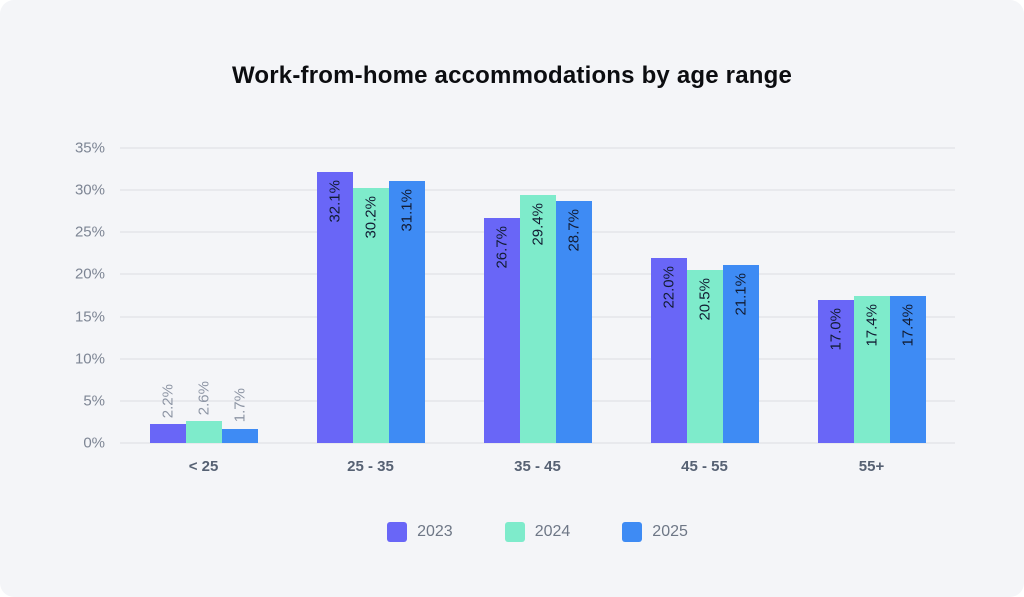 The height and width of the screenshot is (597, 1024). I want to click on bar: 28.7%, so click(573, 322).